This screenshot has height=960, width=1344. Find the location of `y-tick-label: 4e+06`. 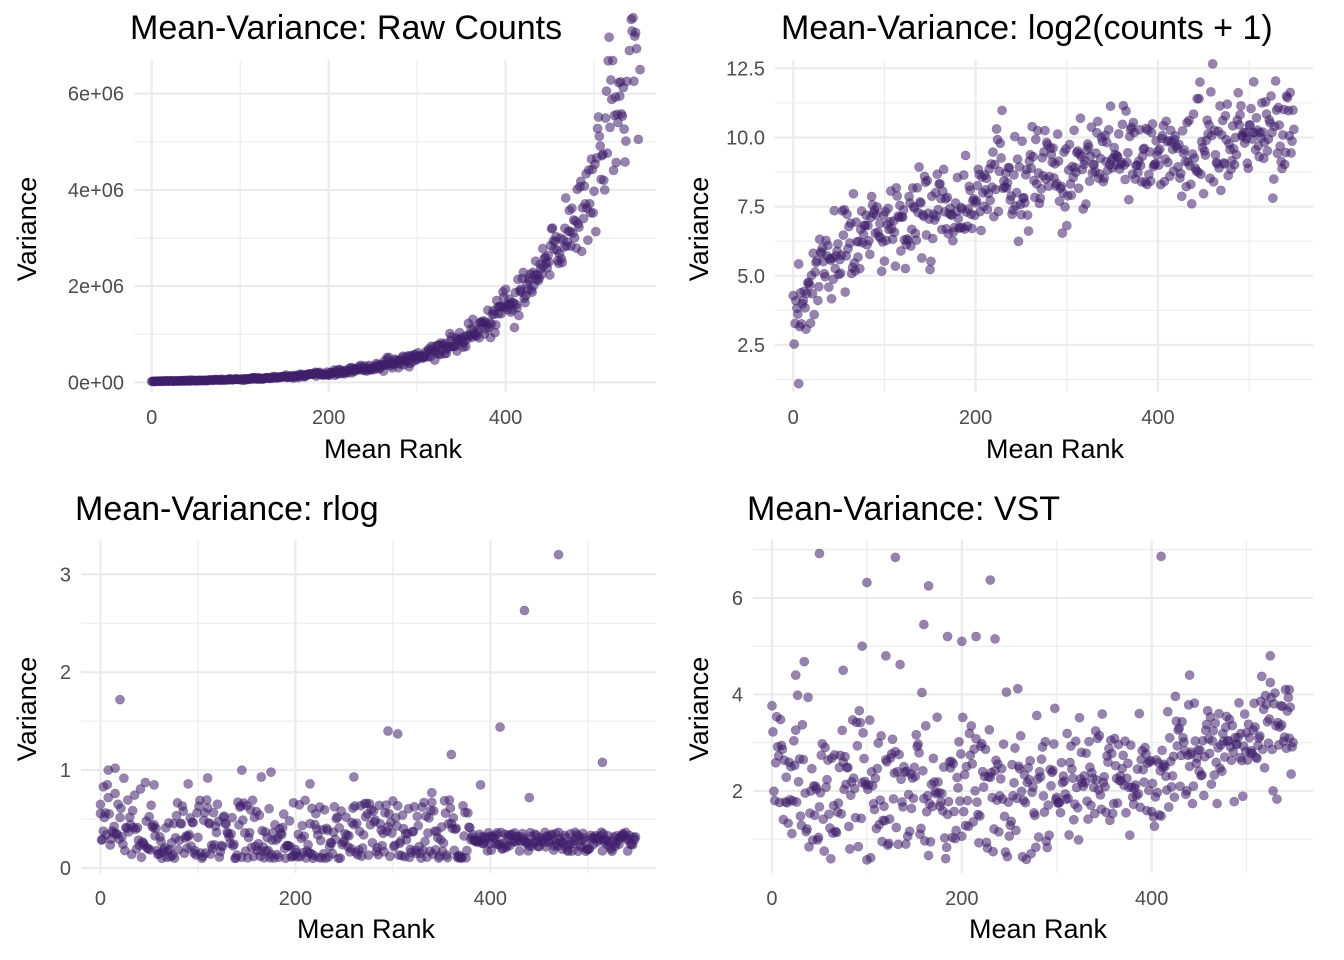

y-tick-label: 4e+06 is located at coordinates (96, 191).